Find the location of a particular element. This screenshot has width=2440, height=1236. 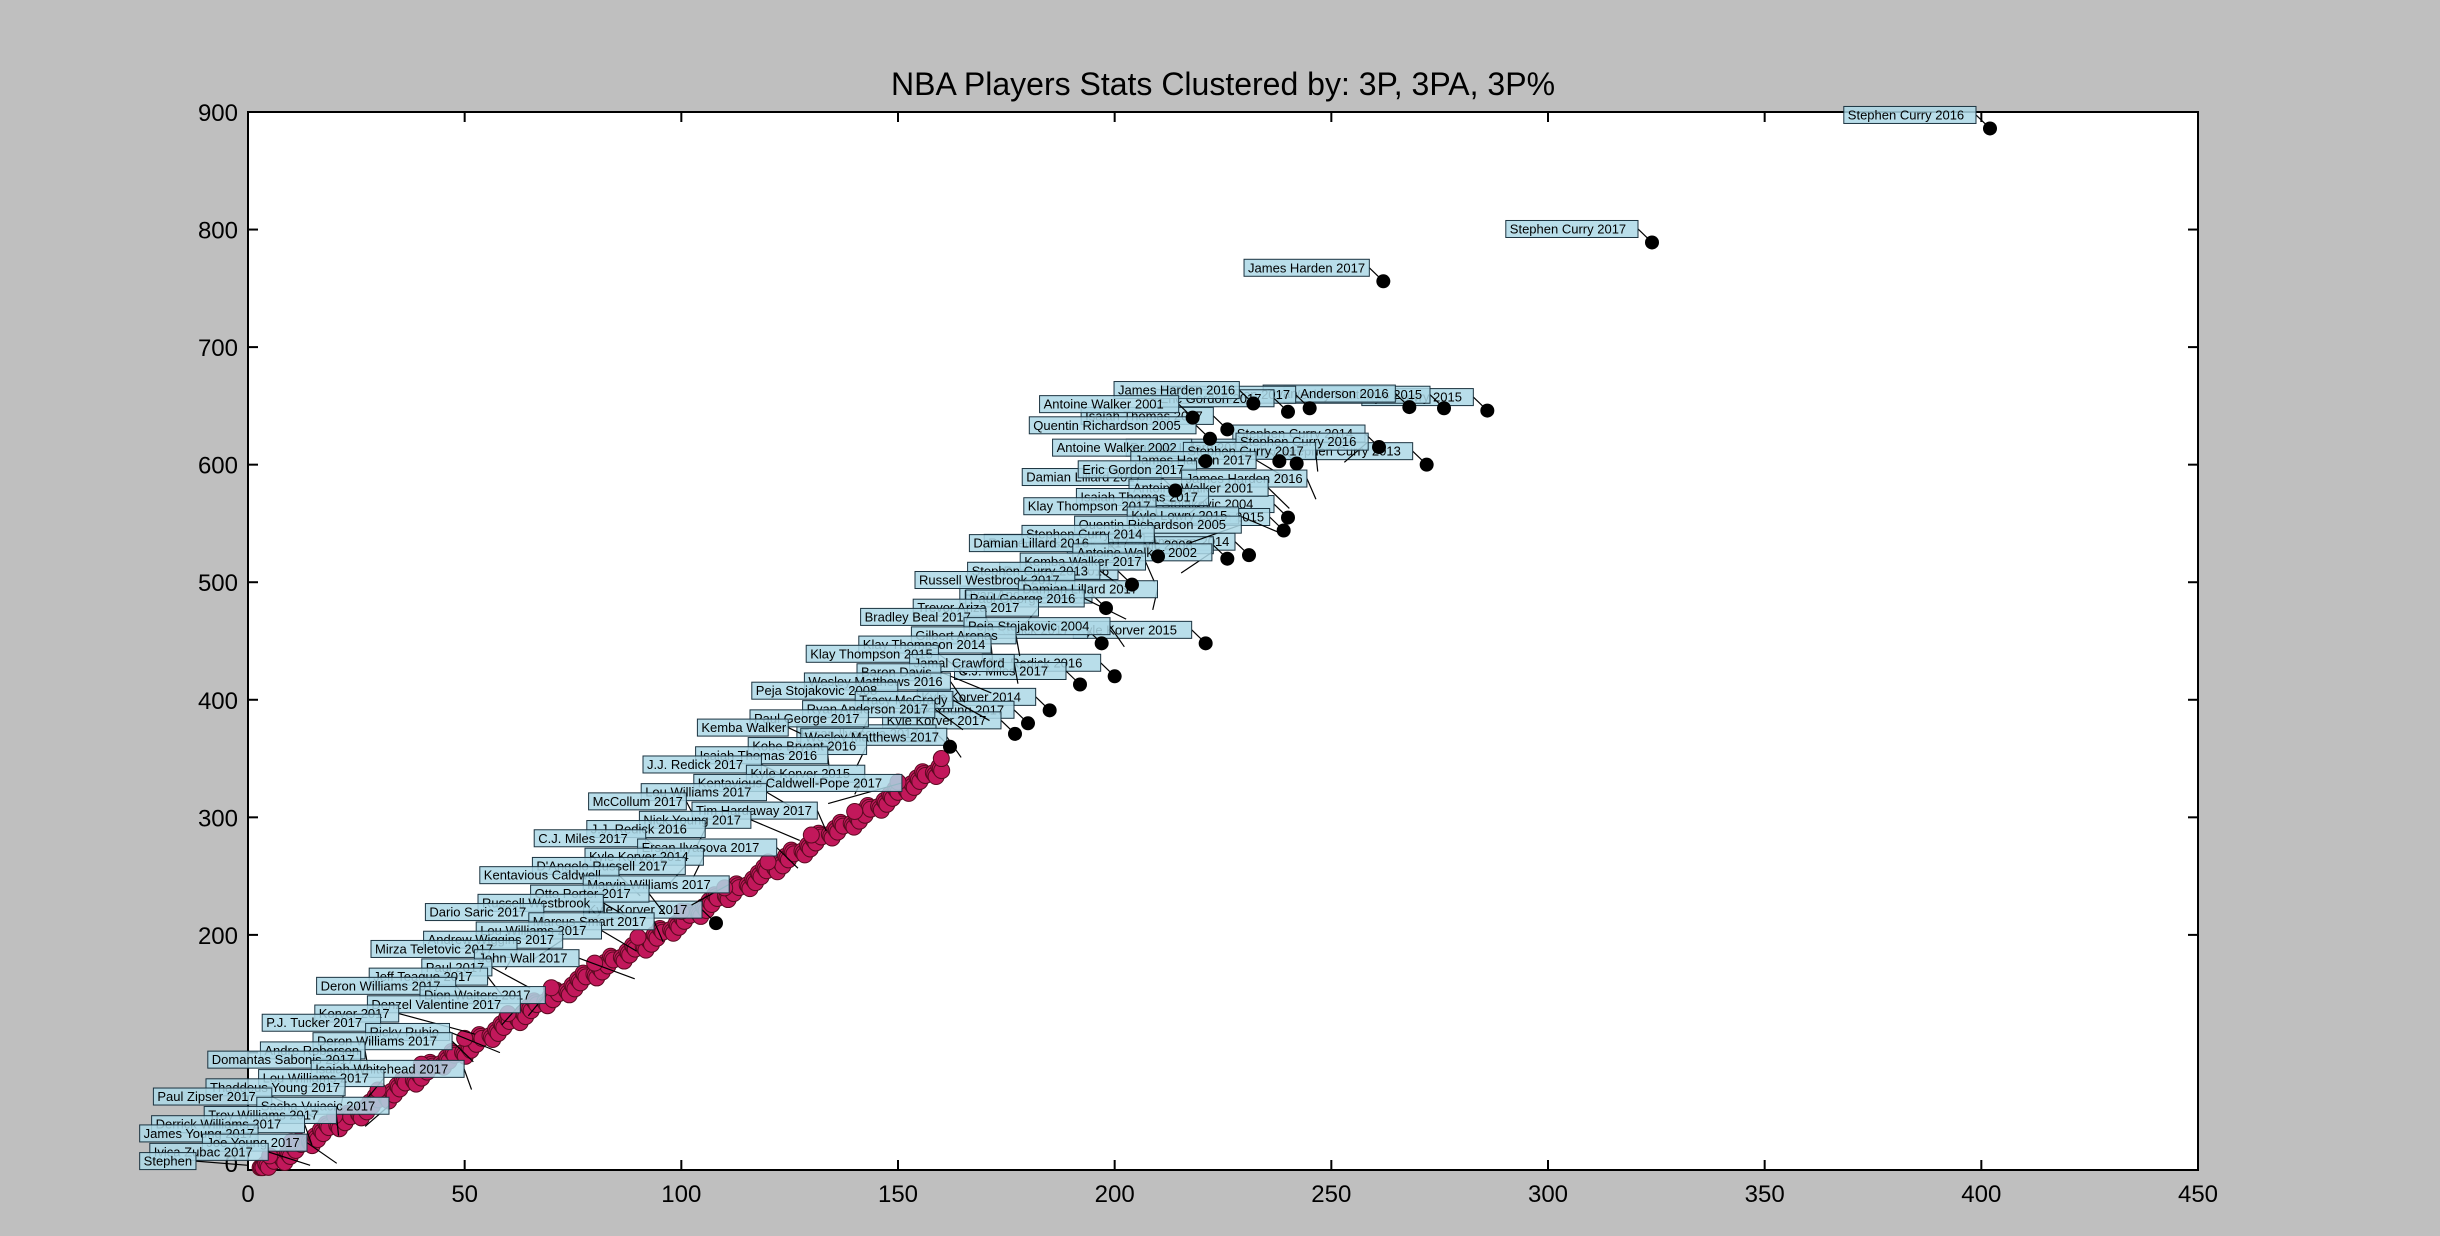

annotation-text: Dario Saric 2017 is located at coordinates (477, 912).